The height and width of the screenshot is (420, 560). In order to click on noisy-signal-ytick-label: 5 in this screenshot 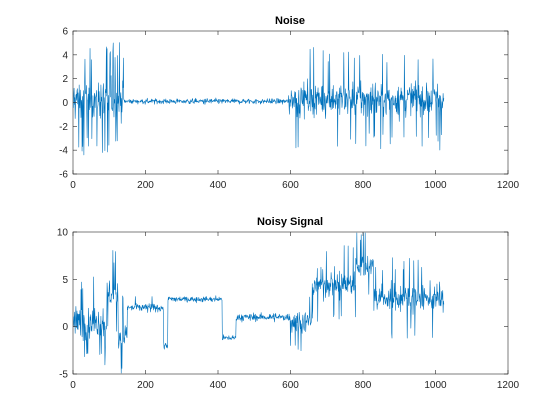, I will do `click(65, 280)`.